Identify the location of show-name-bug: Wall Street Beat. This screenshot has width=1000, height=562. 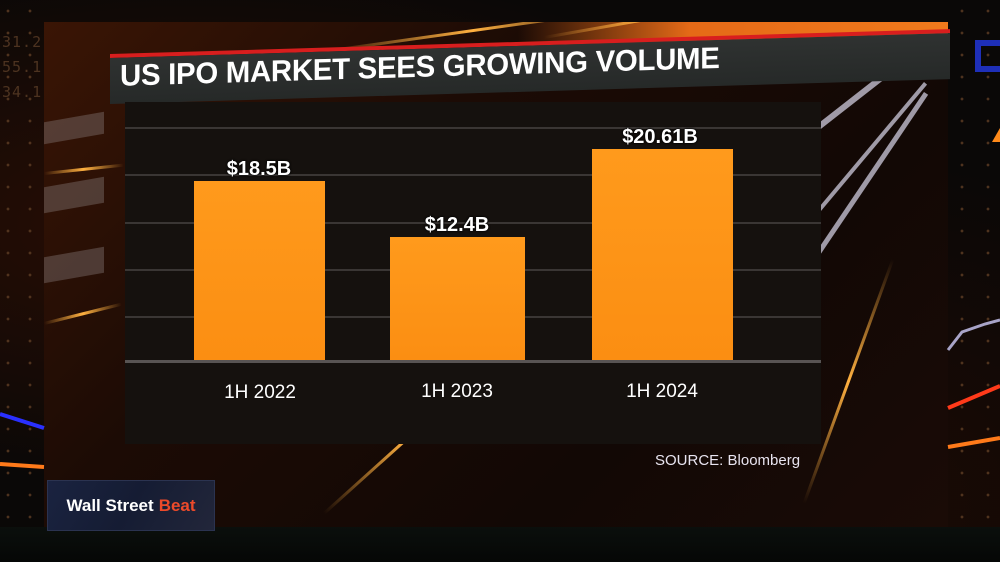
(131, 505).